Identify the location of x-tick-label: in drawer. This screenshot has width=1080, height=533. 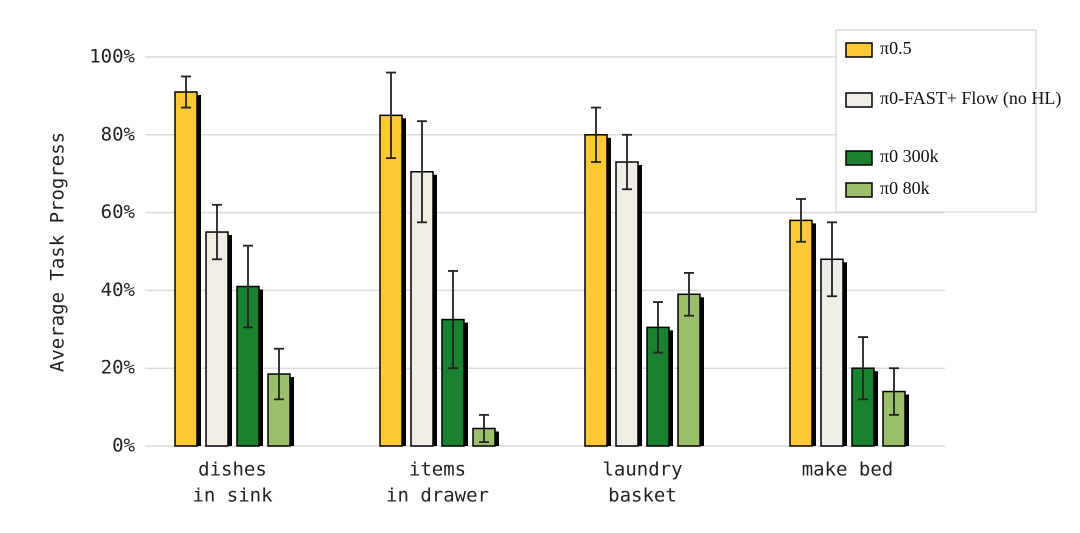
(437, 496).